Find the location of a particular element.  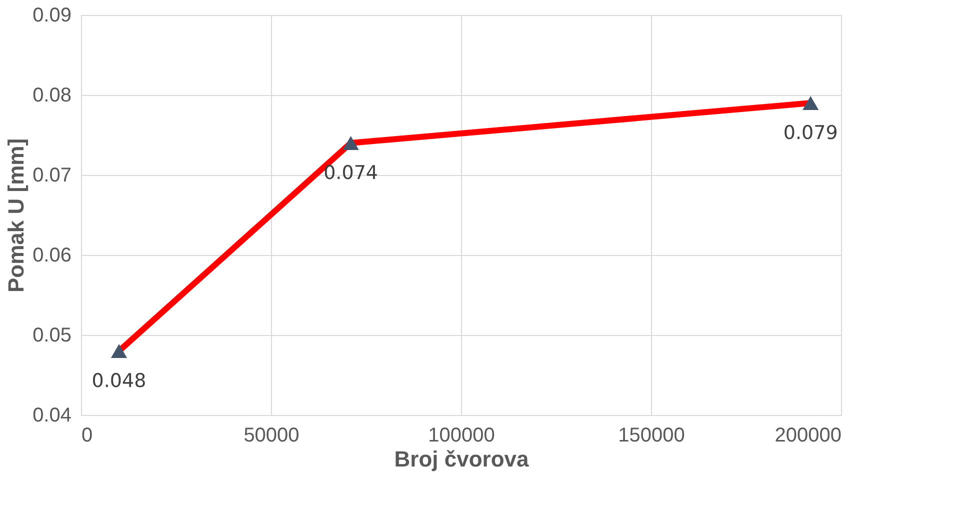

x-tick-label: 100000 is located at coordinates (461, 435).